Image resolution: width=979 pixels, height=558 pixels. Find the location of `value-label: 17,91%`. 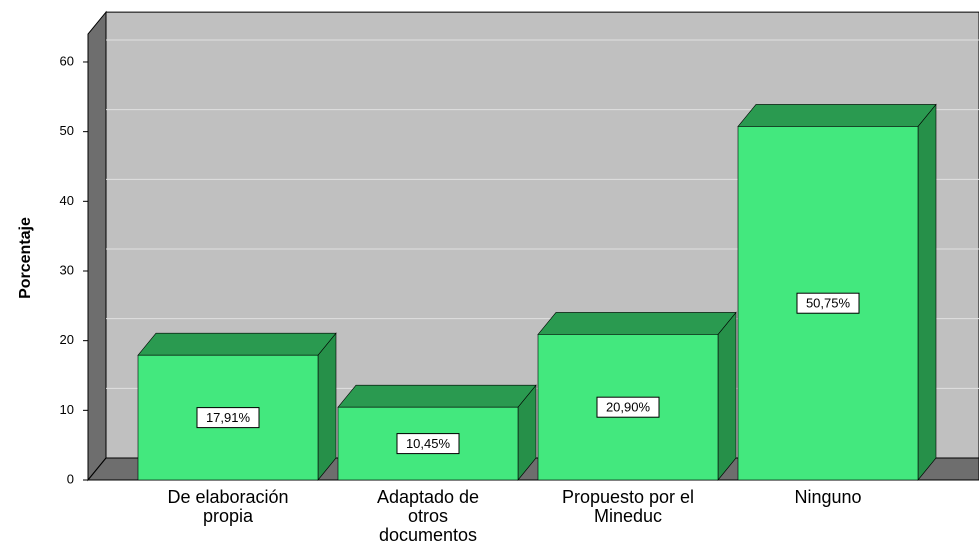

value-label: 17,91% is located at coordinates (228, 417).